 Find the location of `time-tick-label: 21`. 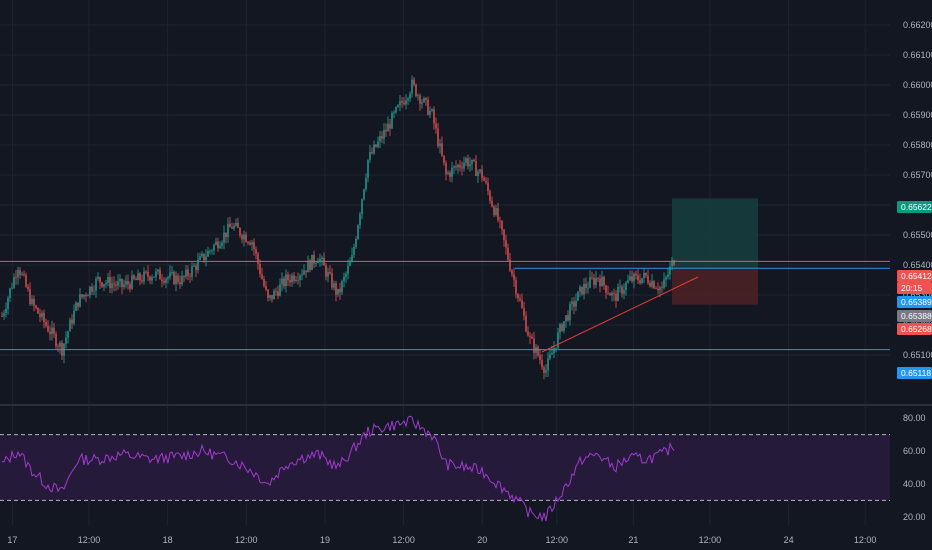

time-tick-label: 21 is located at coordinates (633, 540).